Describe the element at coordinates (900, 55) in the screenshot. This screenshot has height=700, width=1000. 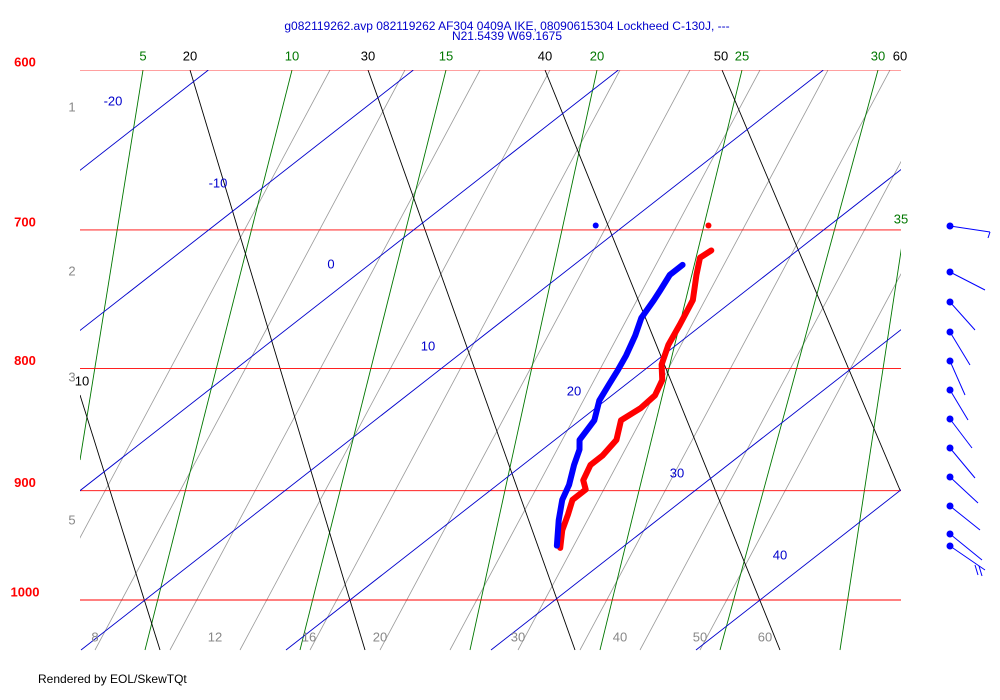
I see `dry-adiabat-label: 60` at that location.